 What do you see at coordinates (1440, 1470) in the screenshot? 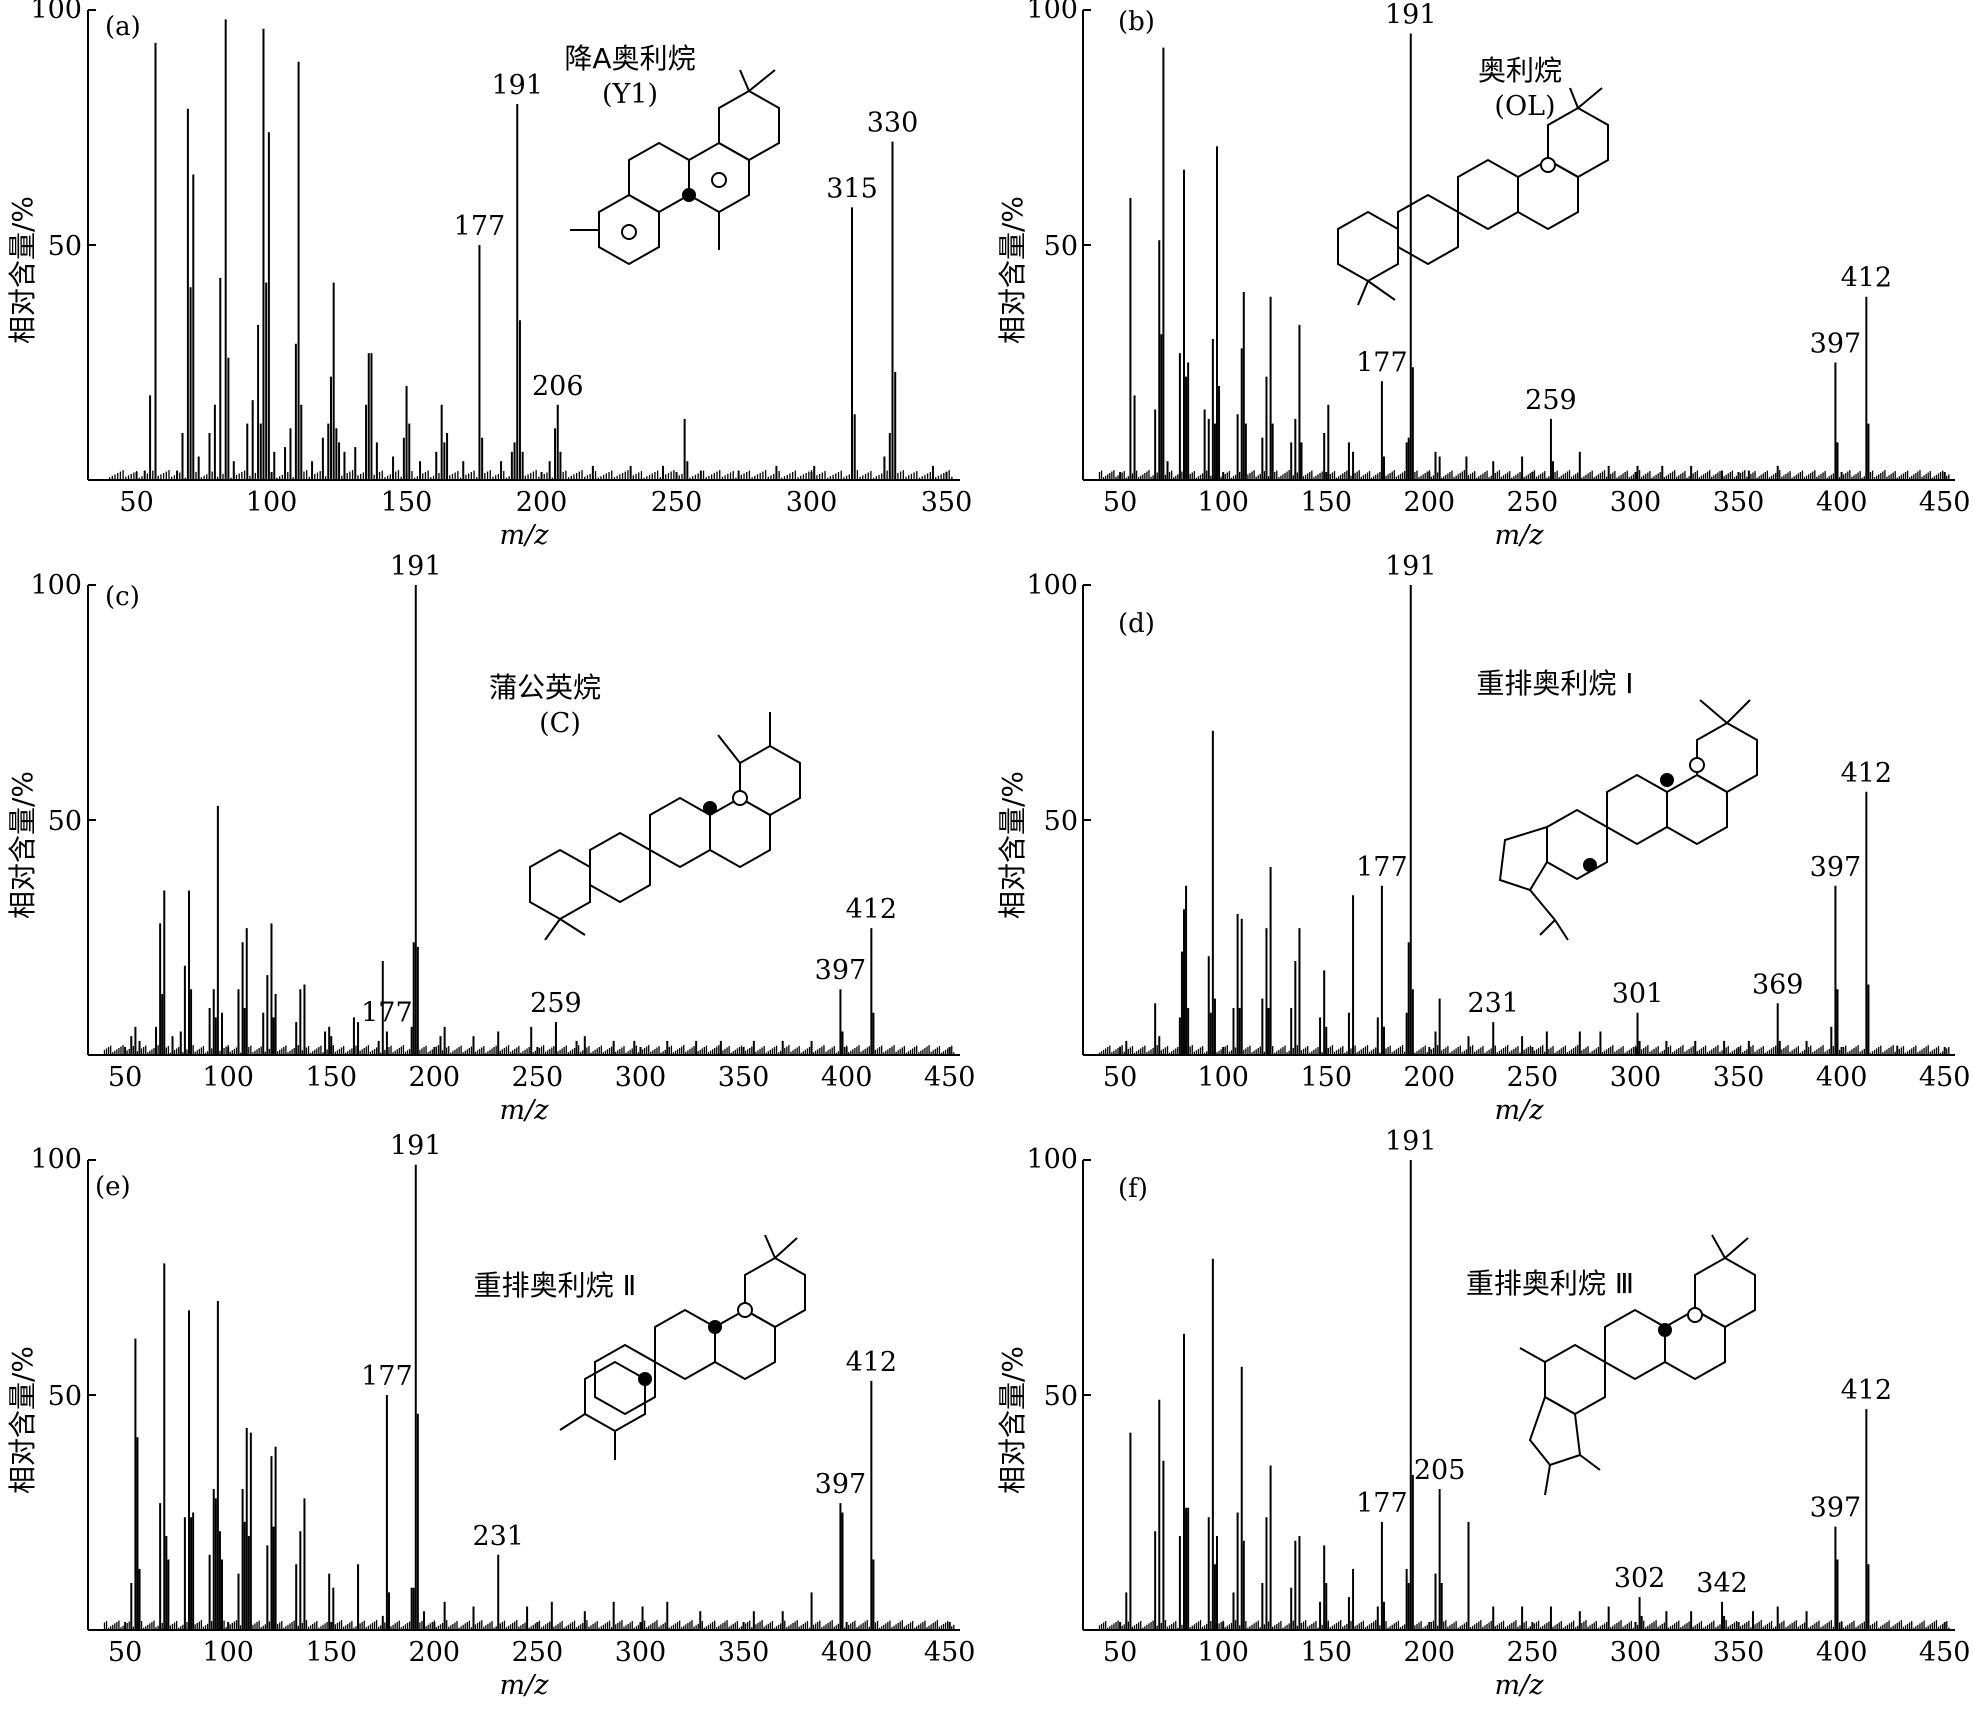
I see `peak-label: 205` at bounding box center [1440, 1470].